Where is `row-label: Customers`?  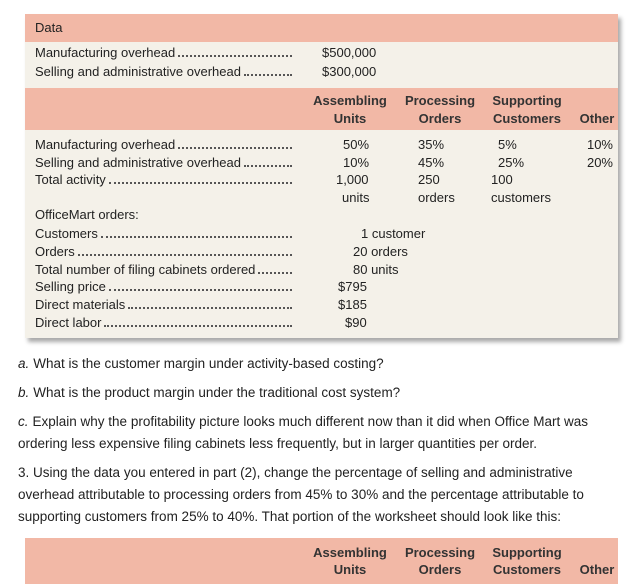 row-label: Customers is located at coordinates (163, 234).